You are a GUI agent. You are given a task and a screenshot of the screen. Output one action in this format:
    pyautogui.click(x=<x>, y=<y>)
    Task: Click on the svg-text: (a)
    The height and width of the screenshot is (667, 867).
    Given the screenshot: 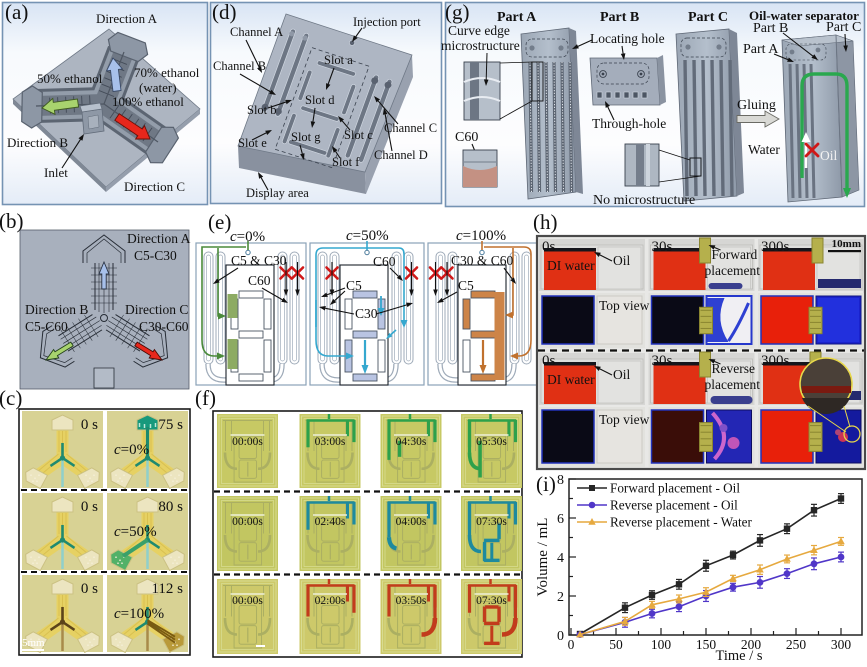 What is the action you would take?
    pyautogui.click(x=16, y=12)
    